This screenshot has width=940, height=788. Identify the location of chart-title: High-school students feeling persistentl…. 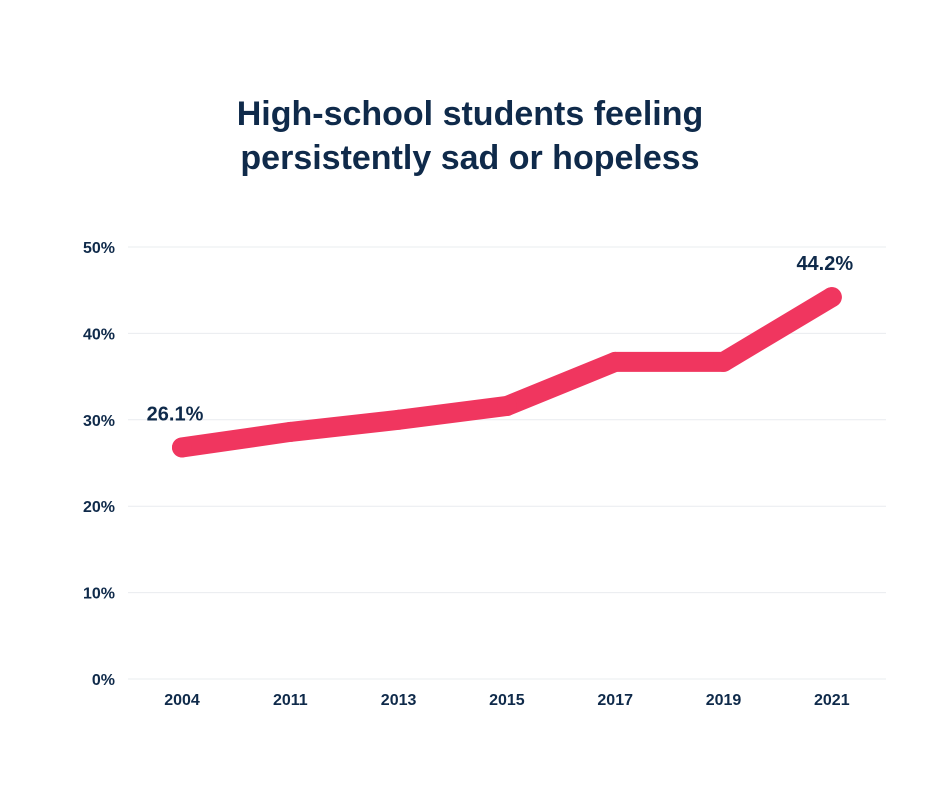
(470, 136).